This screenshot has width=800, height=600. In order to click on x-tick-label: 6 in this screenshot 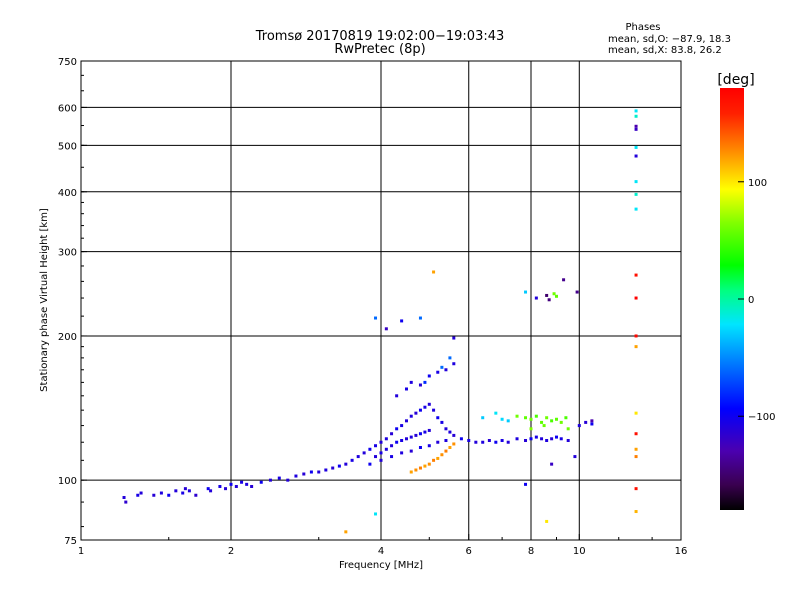, I will do `click(469, 551)`.